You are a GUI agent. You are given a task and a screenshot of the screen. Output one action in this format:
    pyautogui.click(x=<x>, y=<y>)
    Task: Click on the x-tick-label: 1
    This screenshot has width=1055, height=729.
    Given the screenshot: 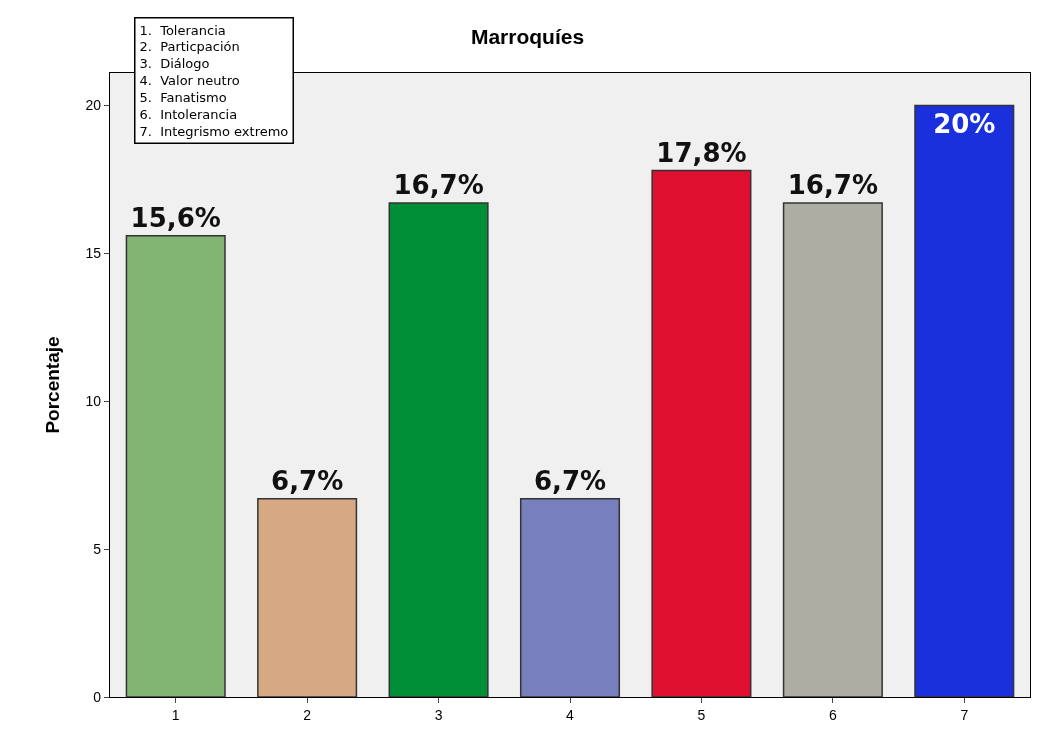 What is the action you would take?
    pyautogui.click(x=175, y=714)
    